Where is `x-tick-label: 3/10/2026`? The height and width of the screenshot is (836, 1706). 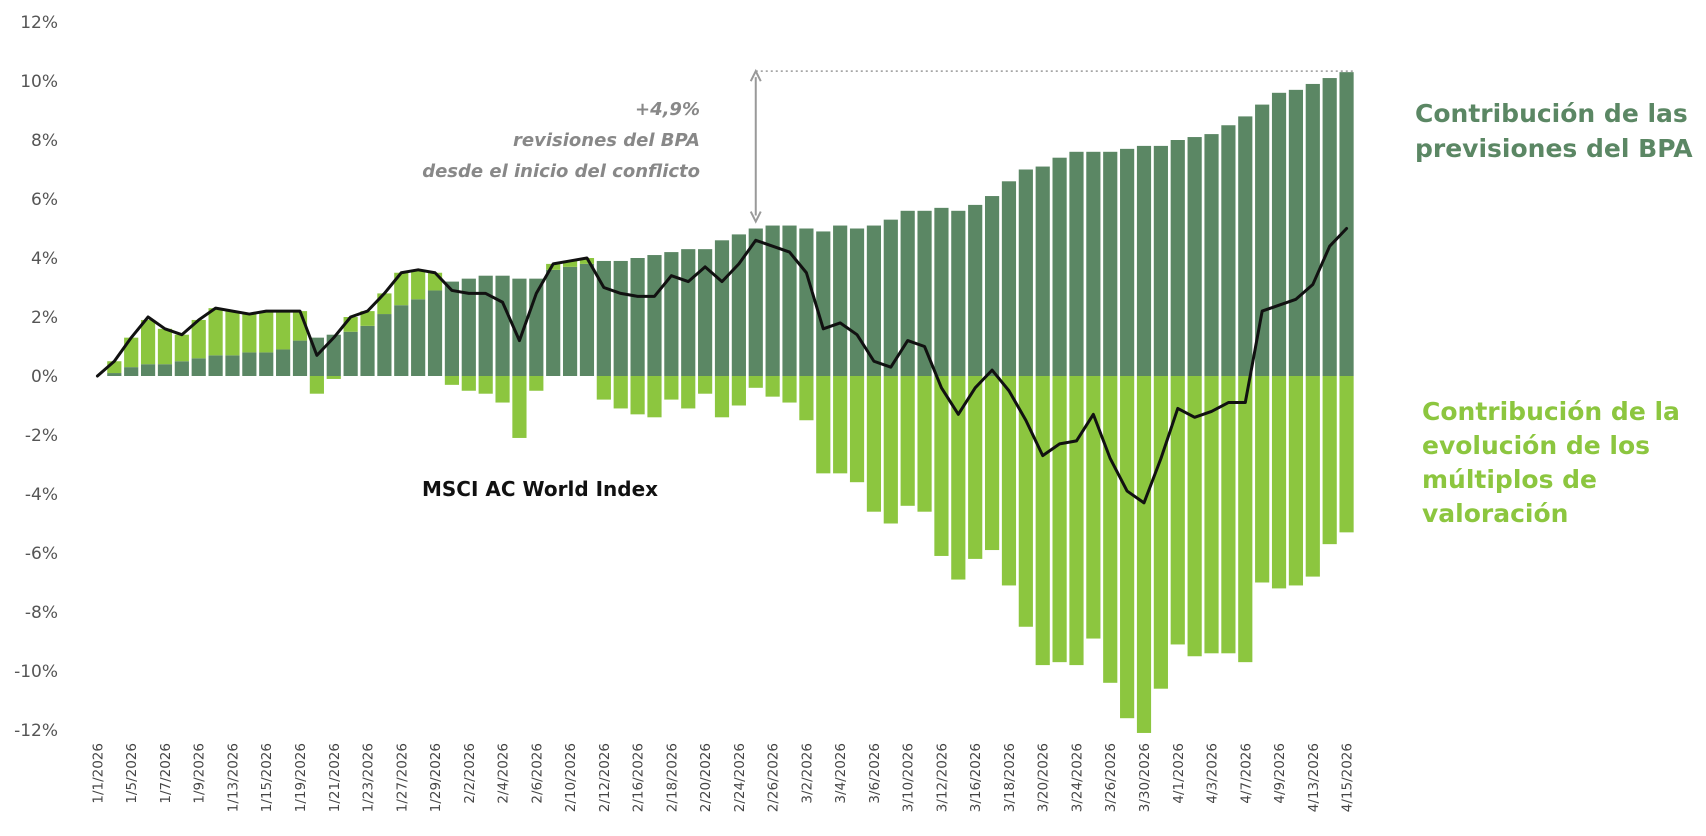
x-tick-label: 3/10/2026 is located at coordinates (909, 777).